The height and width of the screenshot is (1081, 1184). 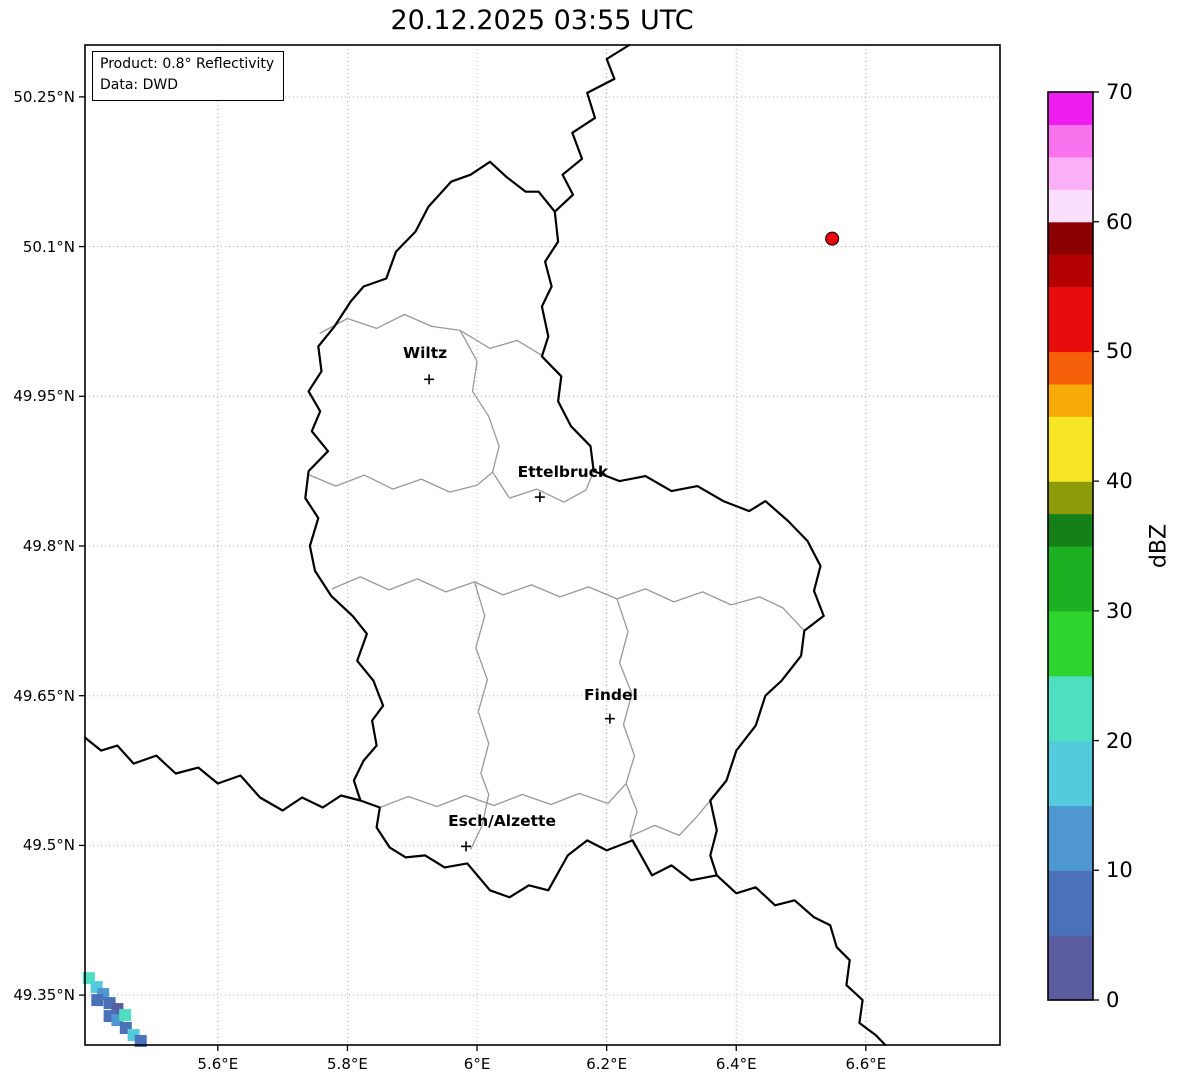 I want to click on colorbar-frame, so click(x=1070, y=546).